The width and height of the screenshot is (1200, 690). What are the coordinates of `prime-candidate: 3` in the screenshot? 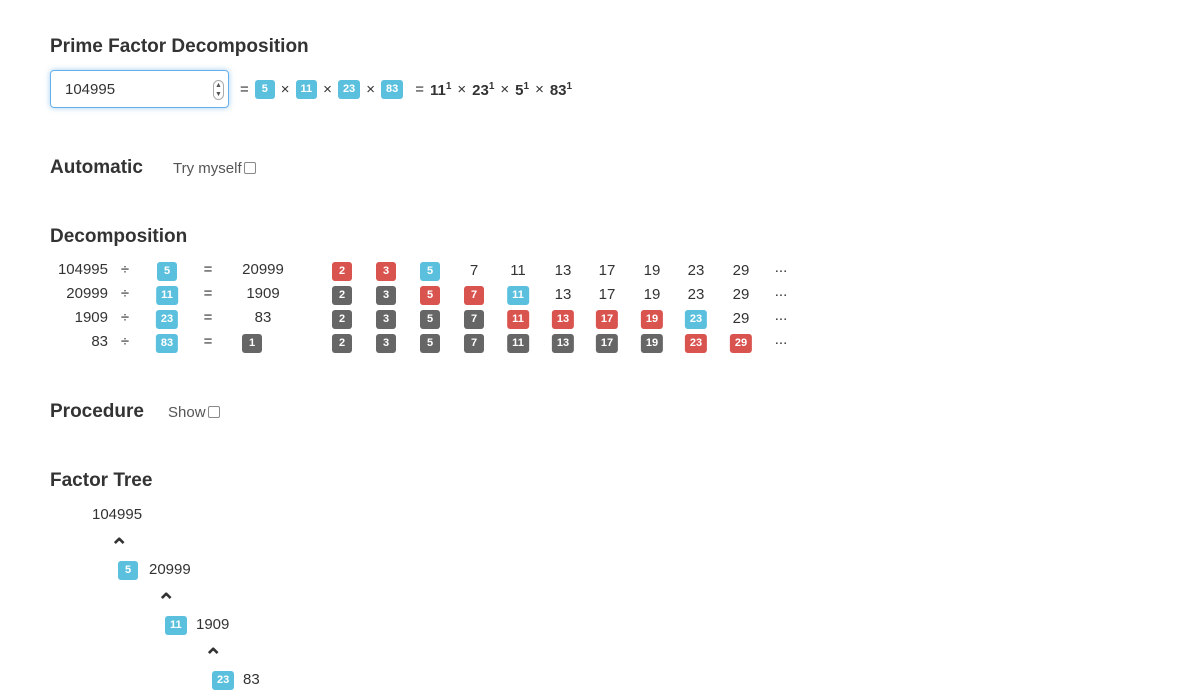 It's located at (386, 319).